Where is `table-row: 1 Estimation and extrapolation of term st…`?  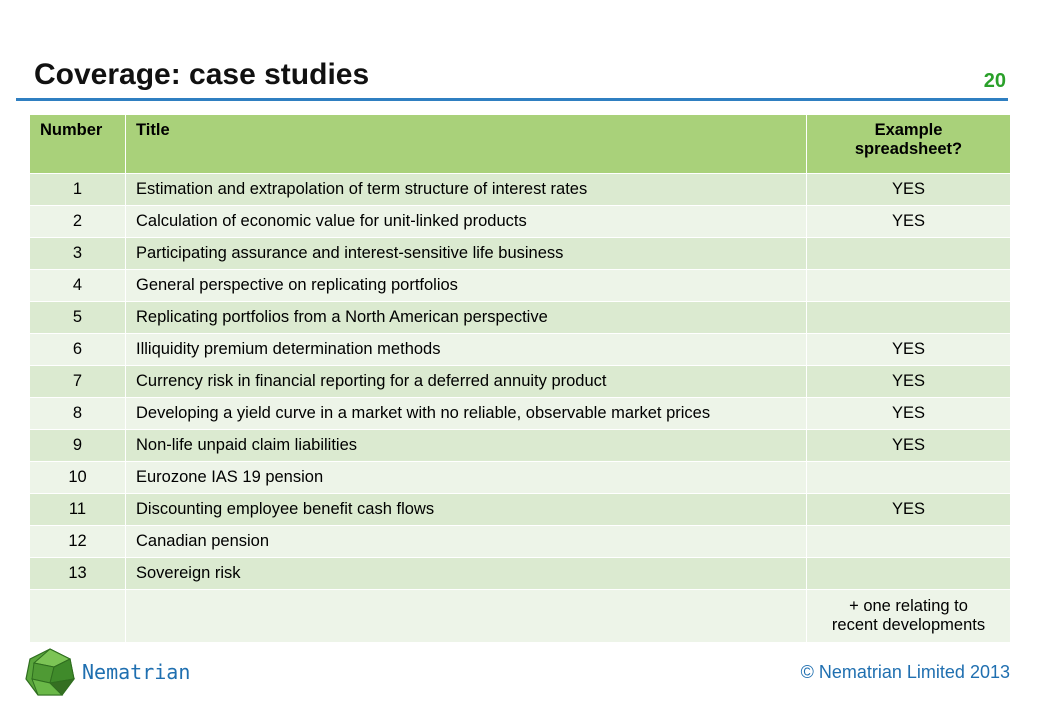
table-row: 1 Estimation and extrapolation of term st… is located at coordinates (520, 189).